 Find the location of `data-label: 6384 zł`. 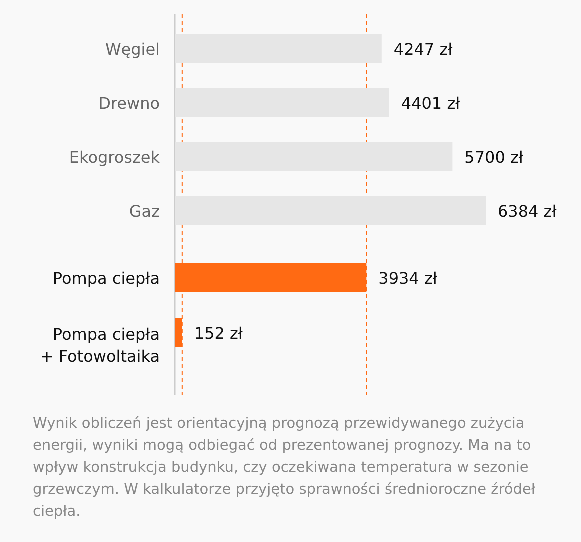

data-label: 6384 zł is located at coordinates (528, 211).